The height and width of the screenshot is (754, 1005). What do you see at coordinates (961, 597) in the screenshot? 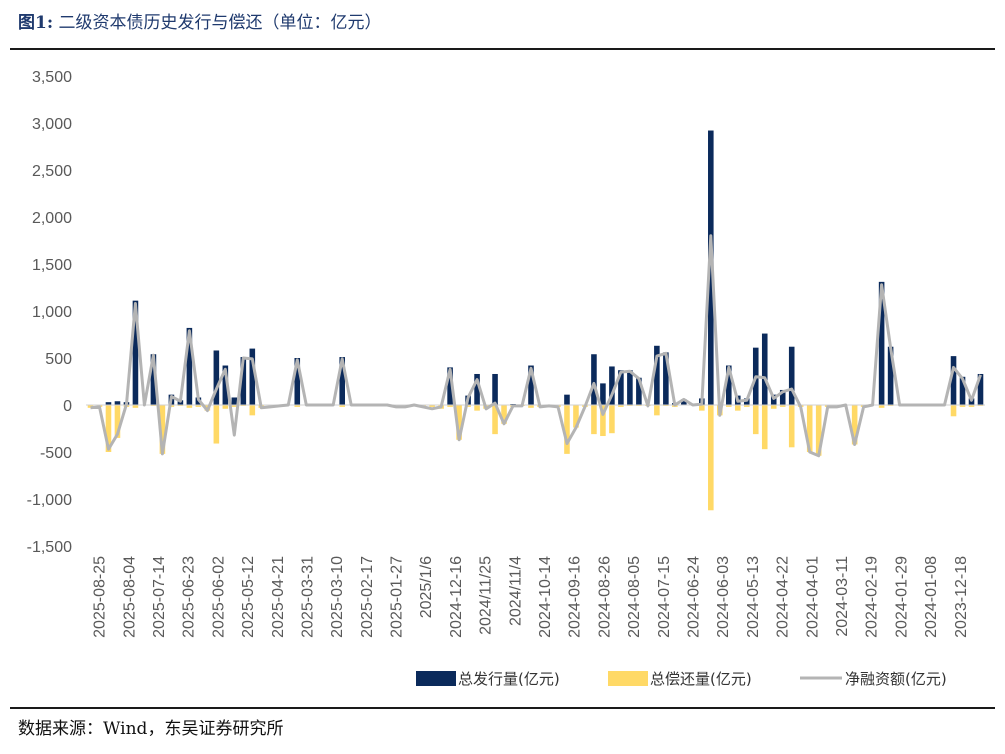
I see `x-tick-label: 2023-12-18` at bounding box center [961, 597].